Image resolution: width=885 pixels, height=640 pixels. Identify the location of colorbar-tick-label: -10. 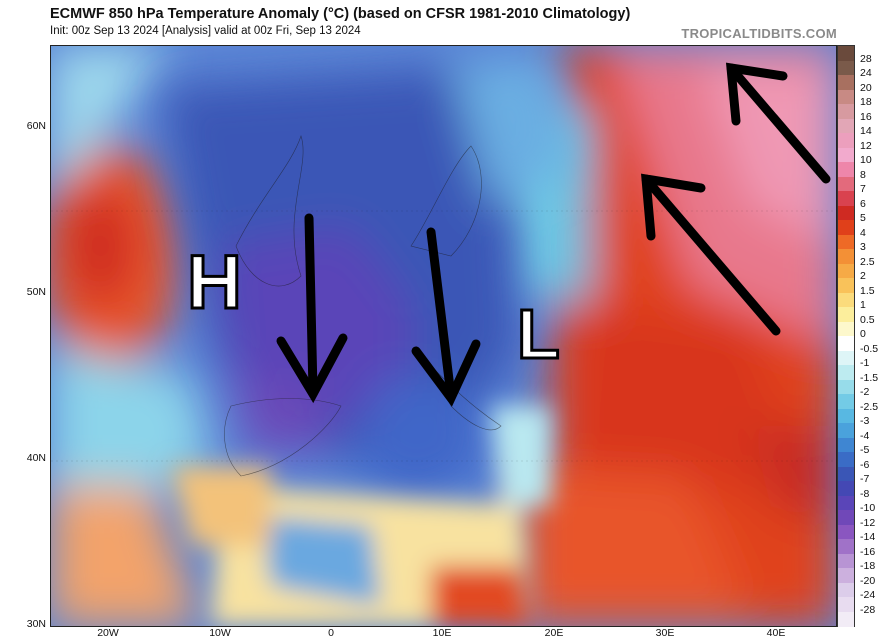
(868, 508).